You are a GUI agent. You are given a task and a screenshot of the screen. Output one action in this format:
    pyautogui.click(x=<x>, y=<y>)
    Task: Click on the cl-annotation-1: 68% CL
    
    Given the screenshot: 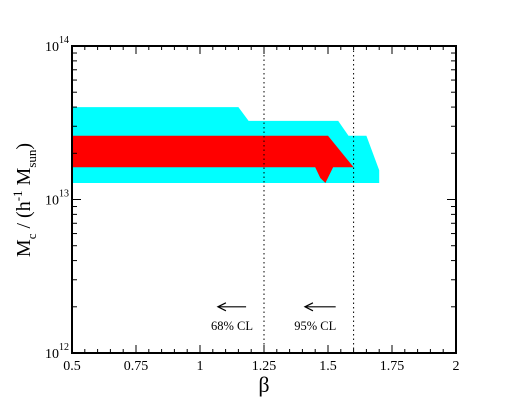 What is the action you would take?
    pyautogui.click(x=232, y=326)
    